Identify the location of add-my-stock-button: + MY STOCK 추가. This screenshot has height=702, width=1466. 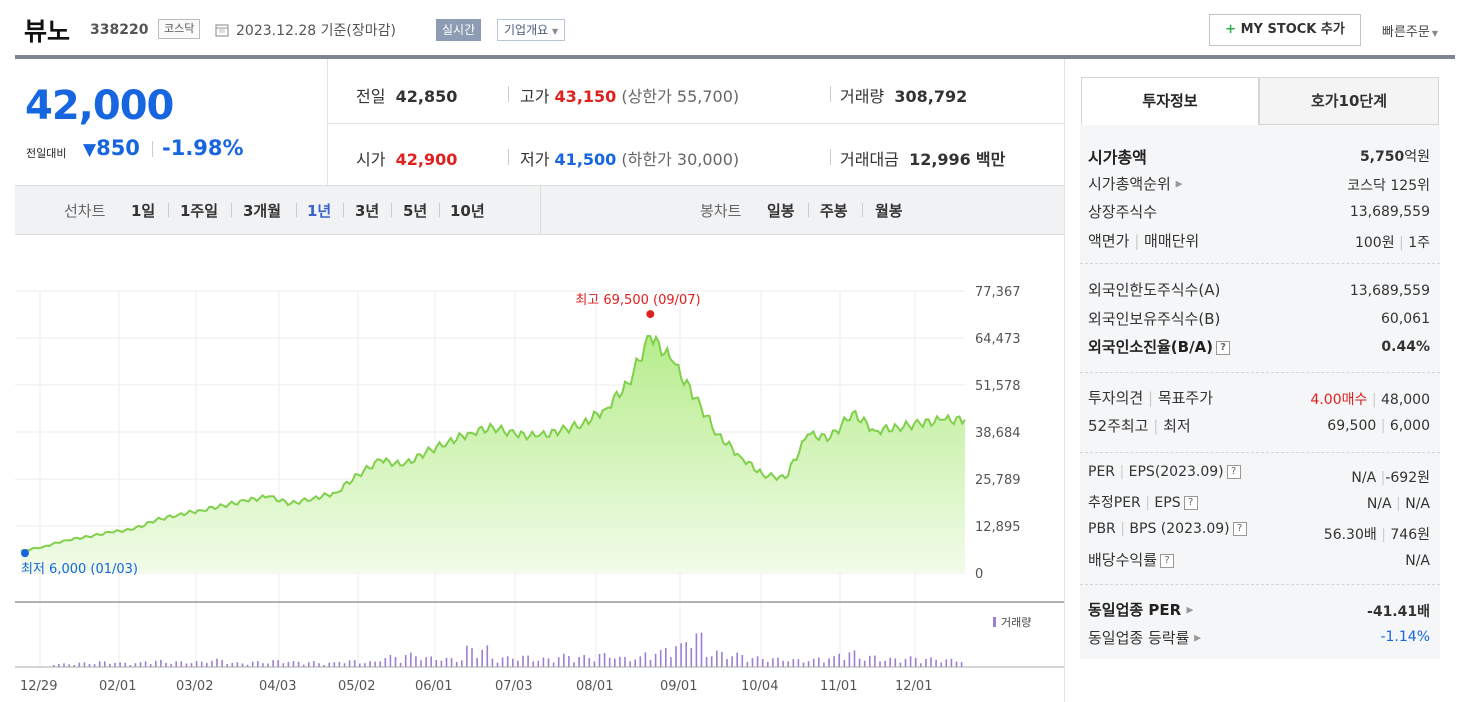
(1285, 30).